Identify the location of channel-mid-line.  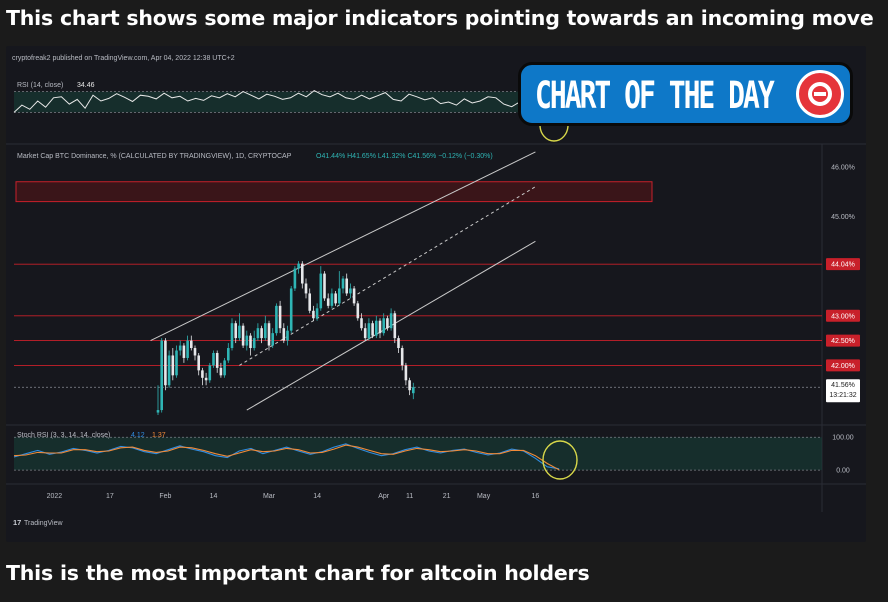
(387, 276).